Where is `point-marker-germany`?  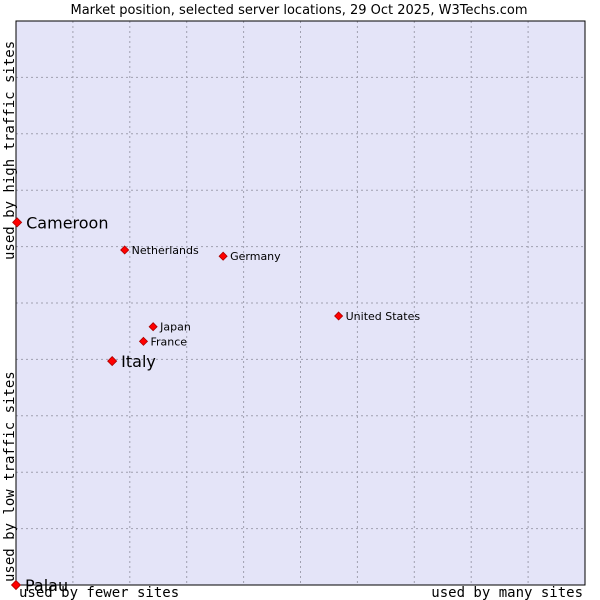 point-marker-germany is located at coordinates (223, 256).